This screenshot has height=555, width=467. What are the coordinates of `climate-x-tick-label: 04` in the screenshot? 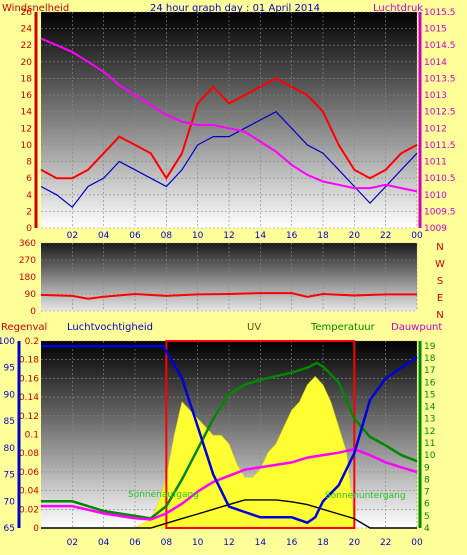 It's located at (104, 543).